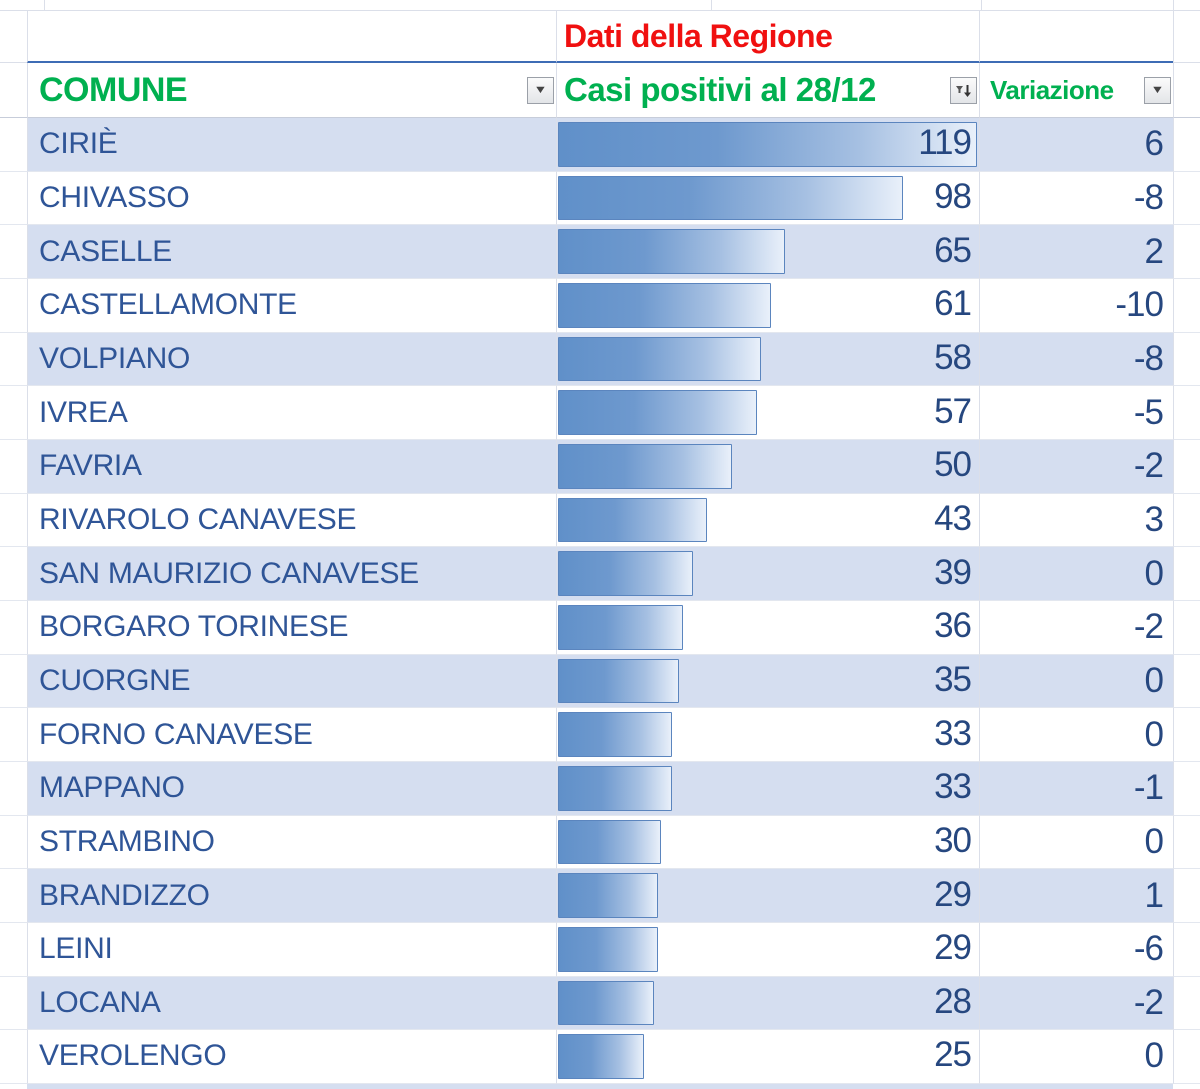 Image resolution: width=1200 pixels, height=1089 pixels. What do you see at coordinates (767, 359) in the screenshot?
I see `casi-cell: 58` at bounding box center [767, 359].